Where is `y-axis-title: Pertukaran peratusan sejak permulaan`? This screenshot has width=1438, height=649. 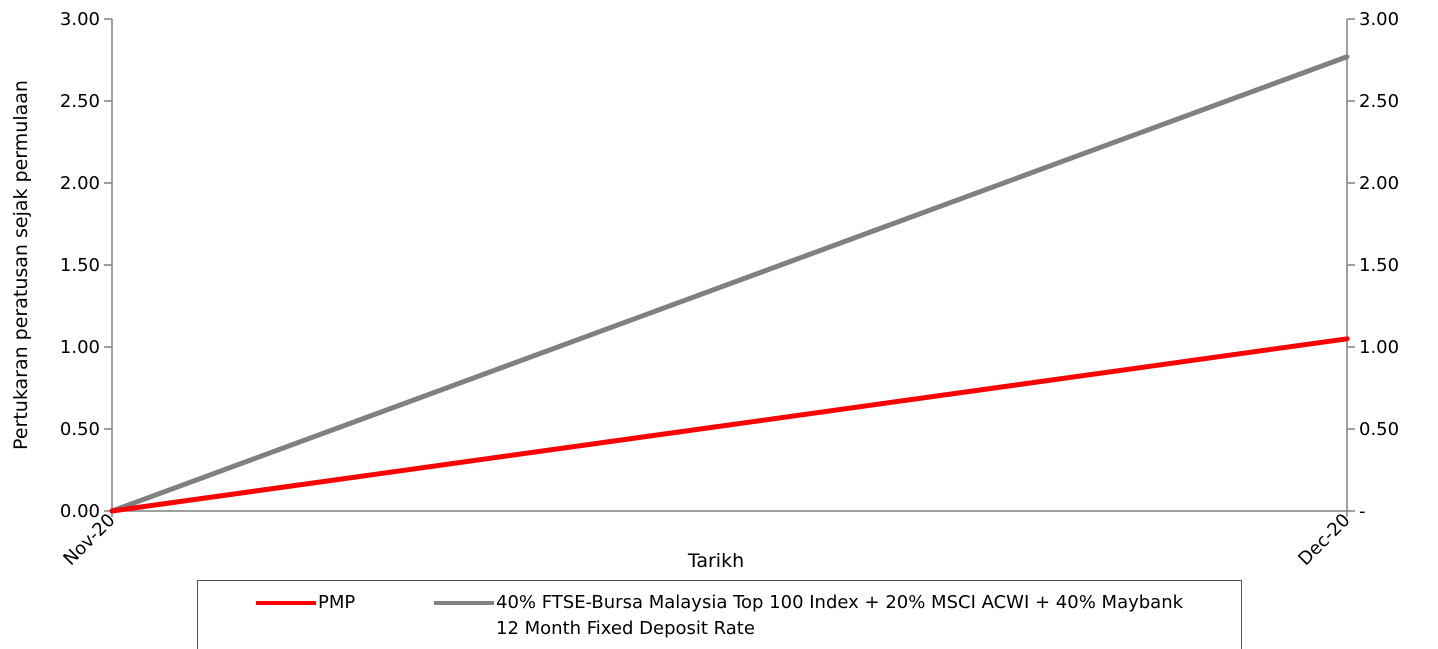
y-axis-title: Pertukaran peratusan sejak permulaan is located at coordinates (21, 265).